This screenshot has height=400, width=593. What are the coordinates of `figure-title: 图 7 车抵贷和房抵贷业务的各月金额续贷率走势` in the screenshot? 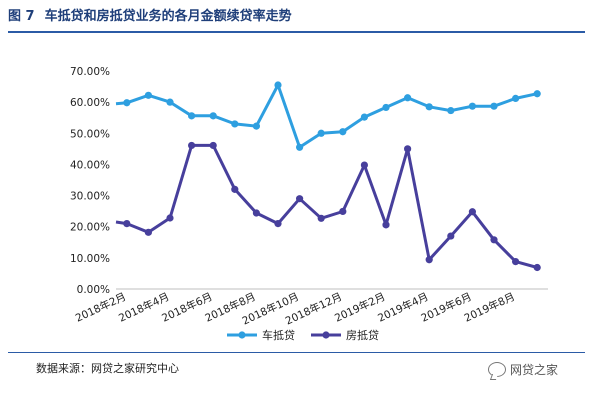 It's located at (150, 17).